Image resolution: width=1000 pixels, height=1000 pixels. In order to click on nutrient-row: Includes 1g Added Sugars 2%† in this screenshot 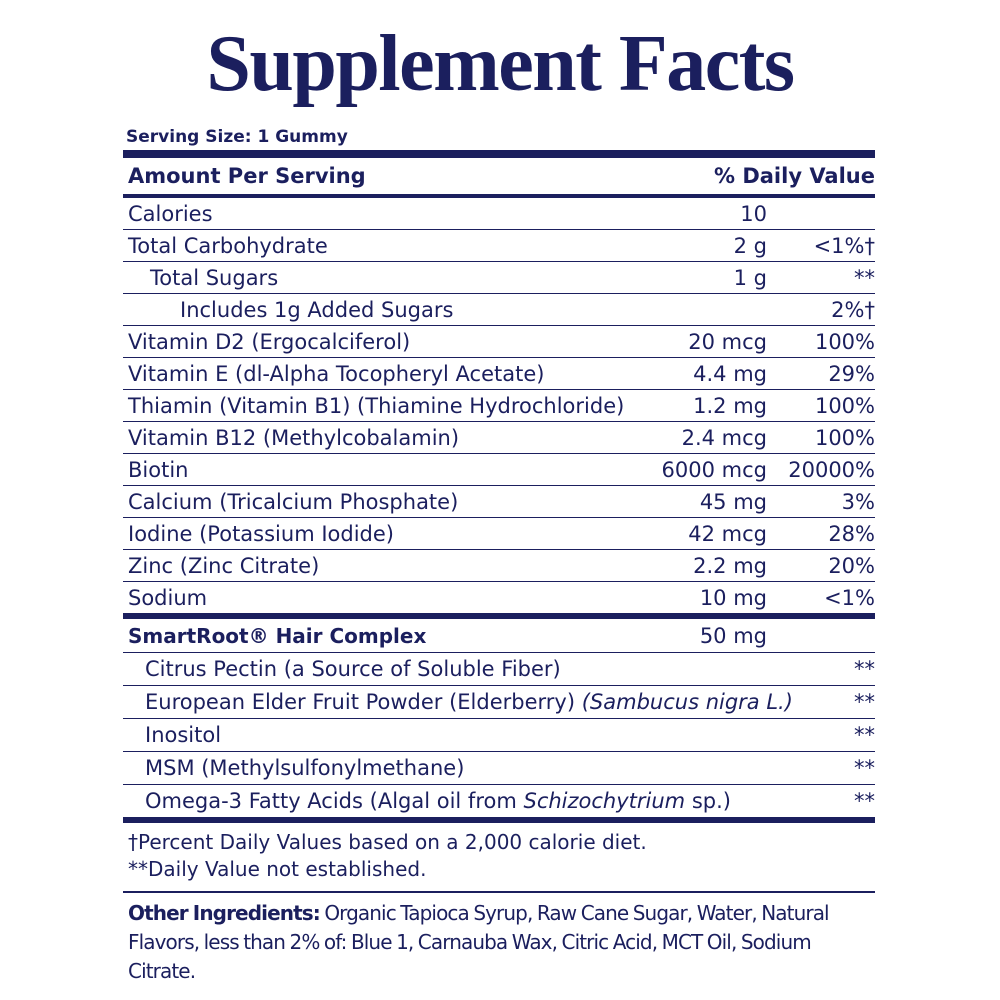, I will do `click(499, 310)`.